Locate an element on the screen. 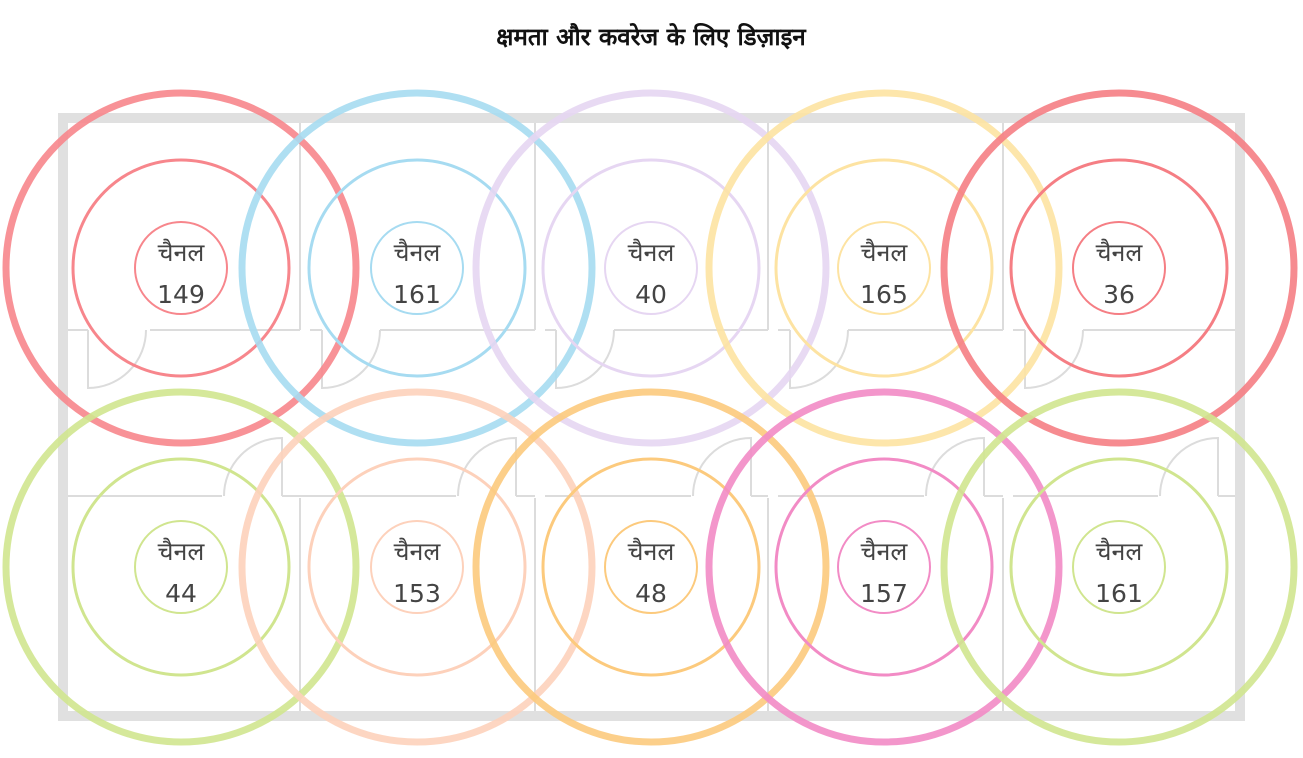 The width and height of the screenshot is (1303, 758). doors-top is located at coordinates (585, 359).